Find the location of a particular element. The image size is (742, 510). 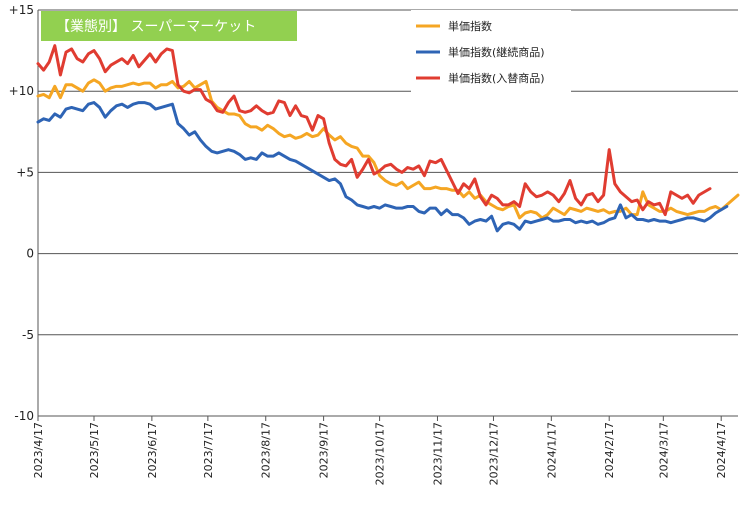

legend-label-1: 単価指数 is located at coordinates (470, 26).